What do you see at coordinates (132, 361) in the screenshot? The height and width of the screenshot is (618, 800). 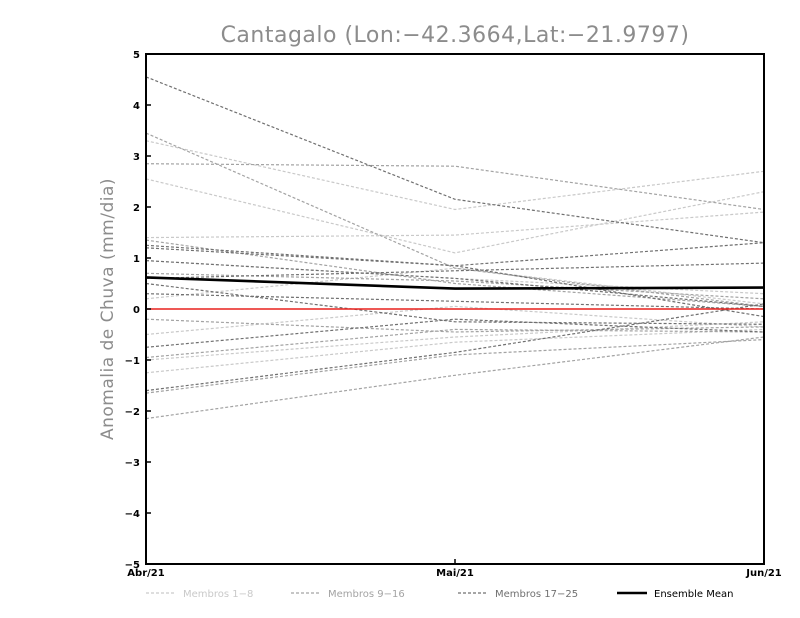 I see `y-tick-label: −1` at bounding box center [132, 361].